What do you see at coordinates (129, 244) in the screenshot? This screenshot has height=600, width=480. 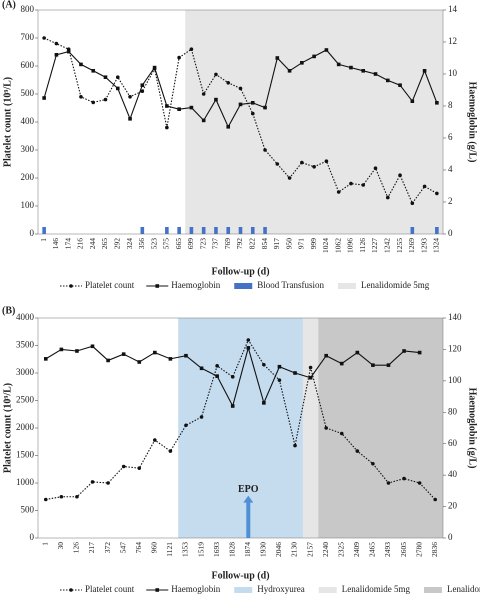 I see `x-tick-label: 324` at bounding box center [129, 244].